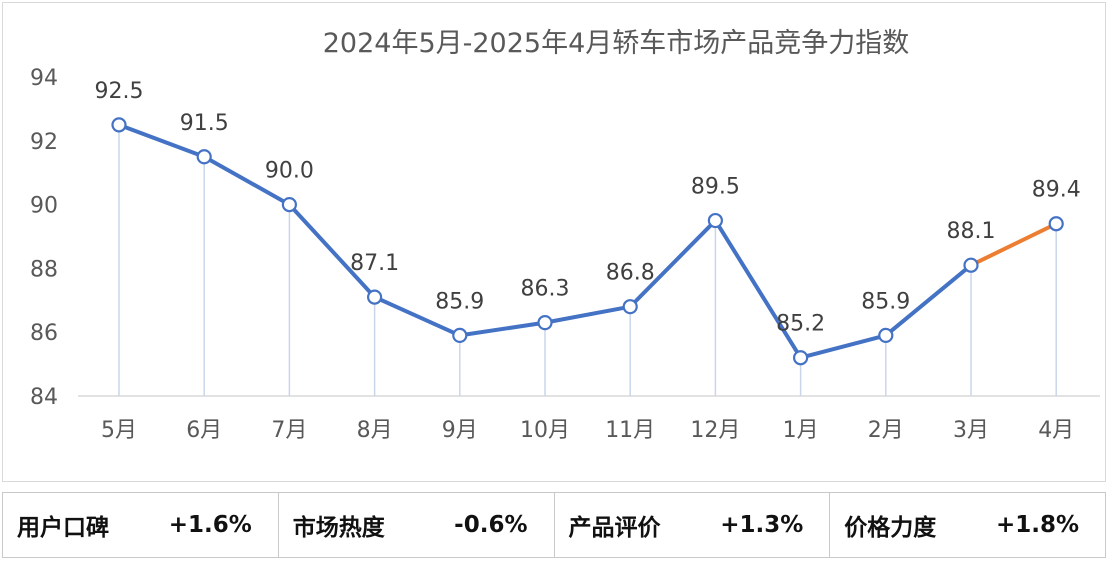  Describe the element at coordinates (890, 528) in the screenshot. I see `stat-label: 价格力度` at that location.